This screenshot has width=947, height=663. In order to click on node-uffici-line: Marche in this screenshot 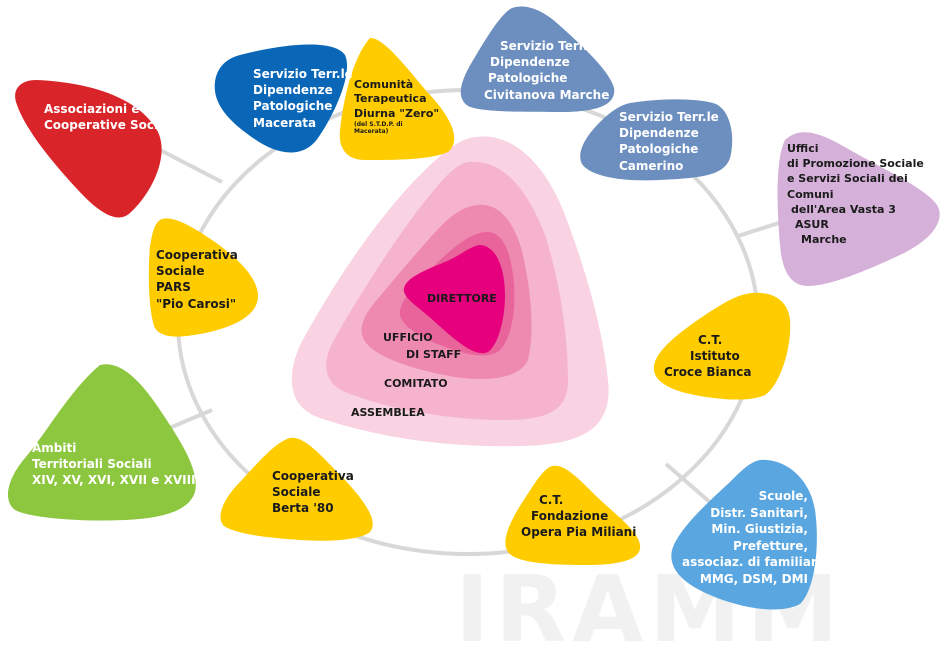, I will do `click(824, 240)`.